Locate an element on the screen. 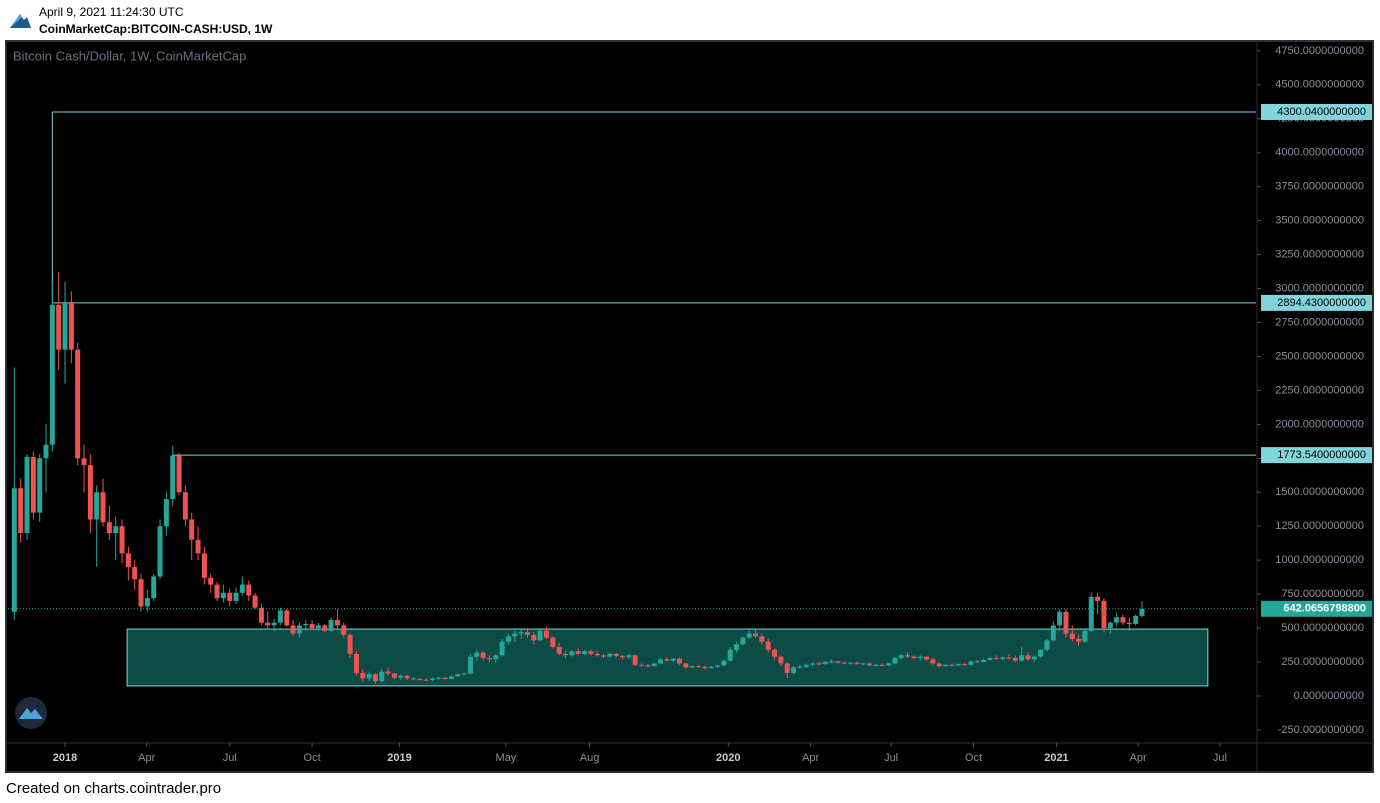 This screenshot has width=1380, height=803. y-tick-label: 2000.0000000000 is located at coordinates (1319, 424).